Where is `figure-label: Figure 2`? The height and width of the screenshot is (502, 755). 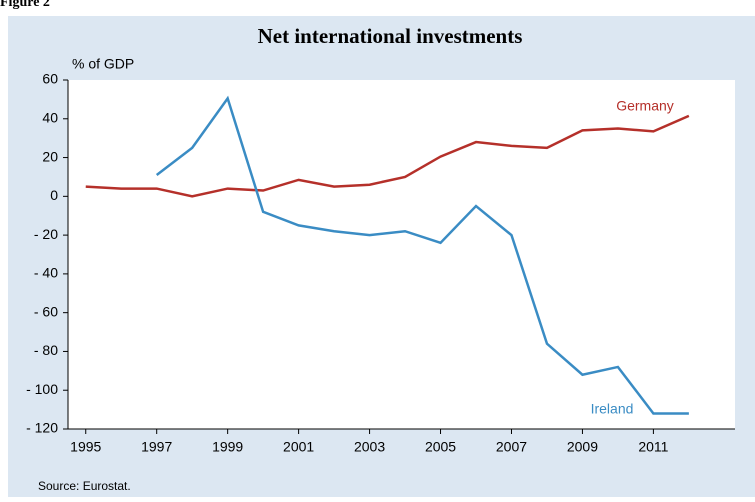 figure-label: Figure 2 is located at coordinates (25, 5).